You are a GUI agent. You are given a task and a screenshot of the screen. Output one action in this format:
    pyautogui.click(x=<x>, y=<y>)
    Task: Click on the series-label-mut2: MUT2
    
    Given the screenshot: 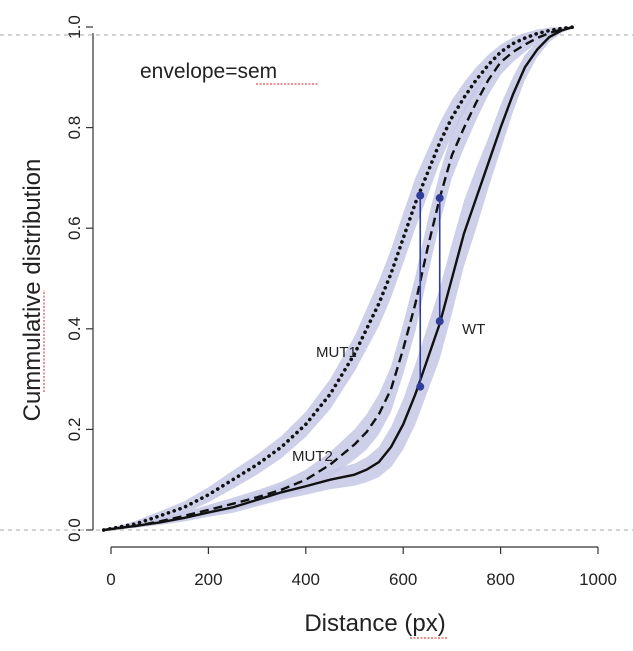 What is the action you would take?
    pyautogui.click(x=312, y=456)
    